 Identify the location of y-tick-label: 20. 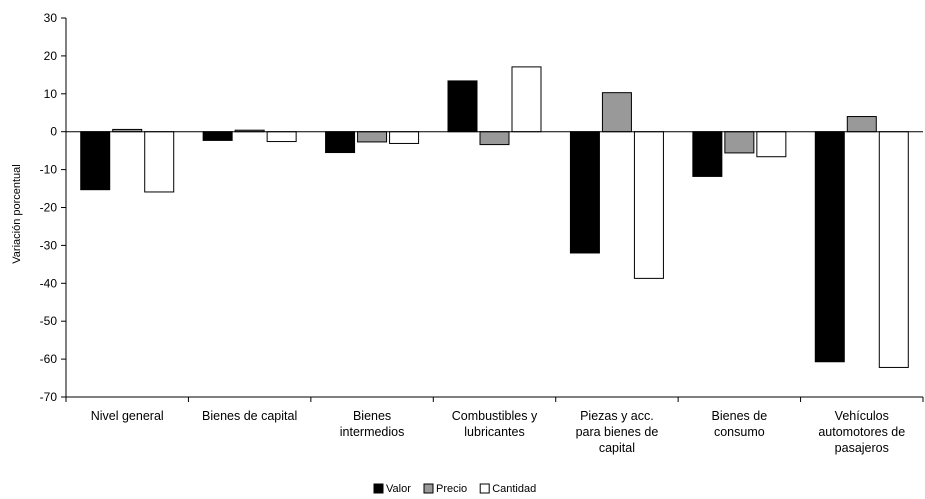
(51, 56).